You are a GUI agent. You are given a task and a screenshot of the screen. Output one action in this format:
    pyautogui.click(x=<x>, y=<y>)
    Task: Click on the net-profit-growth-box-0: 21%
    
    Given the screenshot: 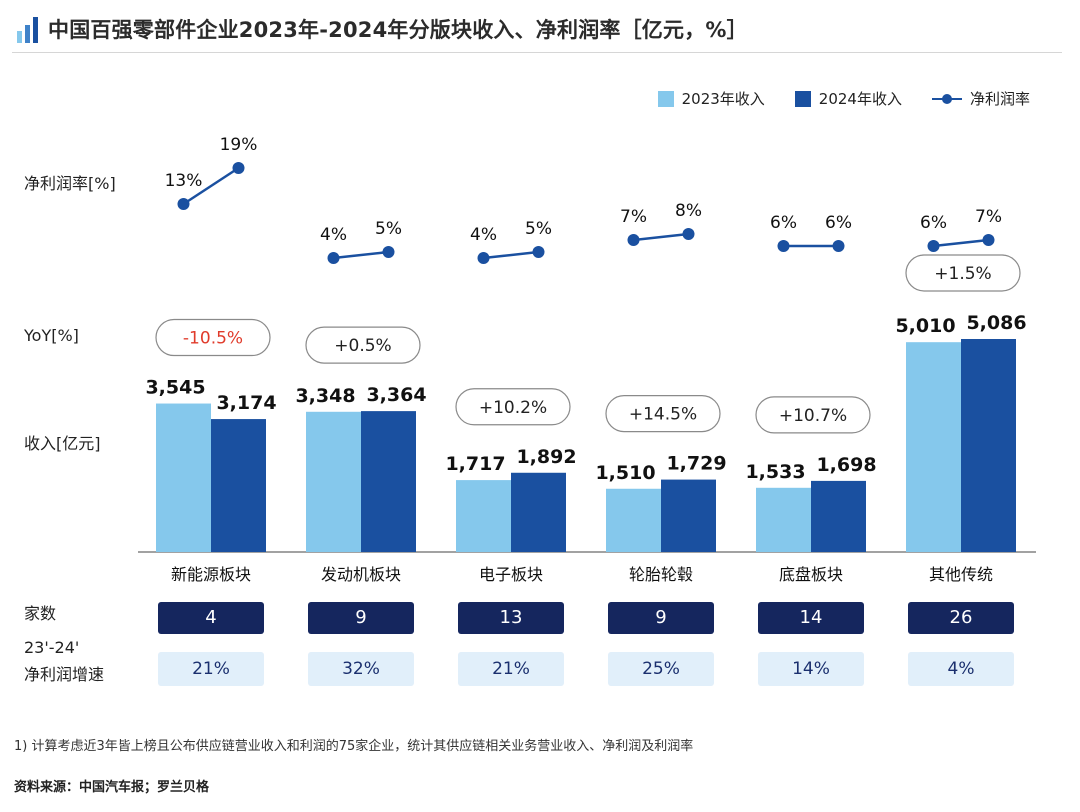 What is the action you would take?
    pyautogui.click(x=211, y=669)
    